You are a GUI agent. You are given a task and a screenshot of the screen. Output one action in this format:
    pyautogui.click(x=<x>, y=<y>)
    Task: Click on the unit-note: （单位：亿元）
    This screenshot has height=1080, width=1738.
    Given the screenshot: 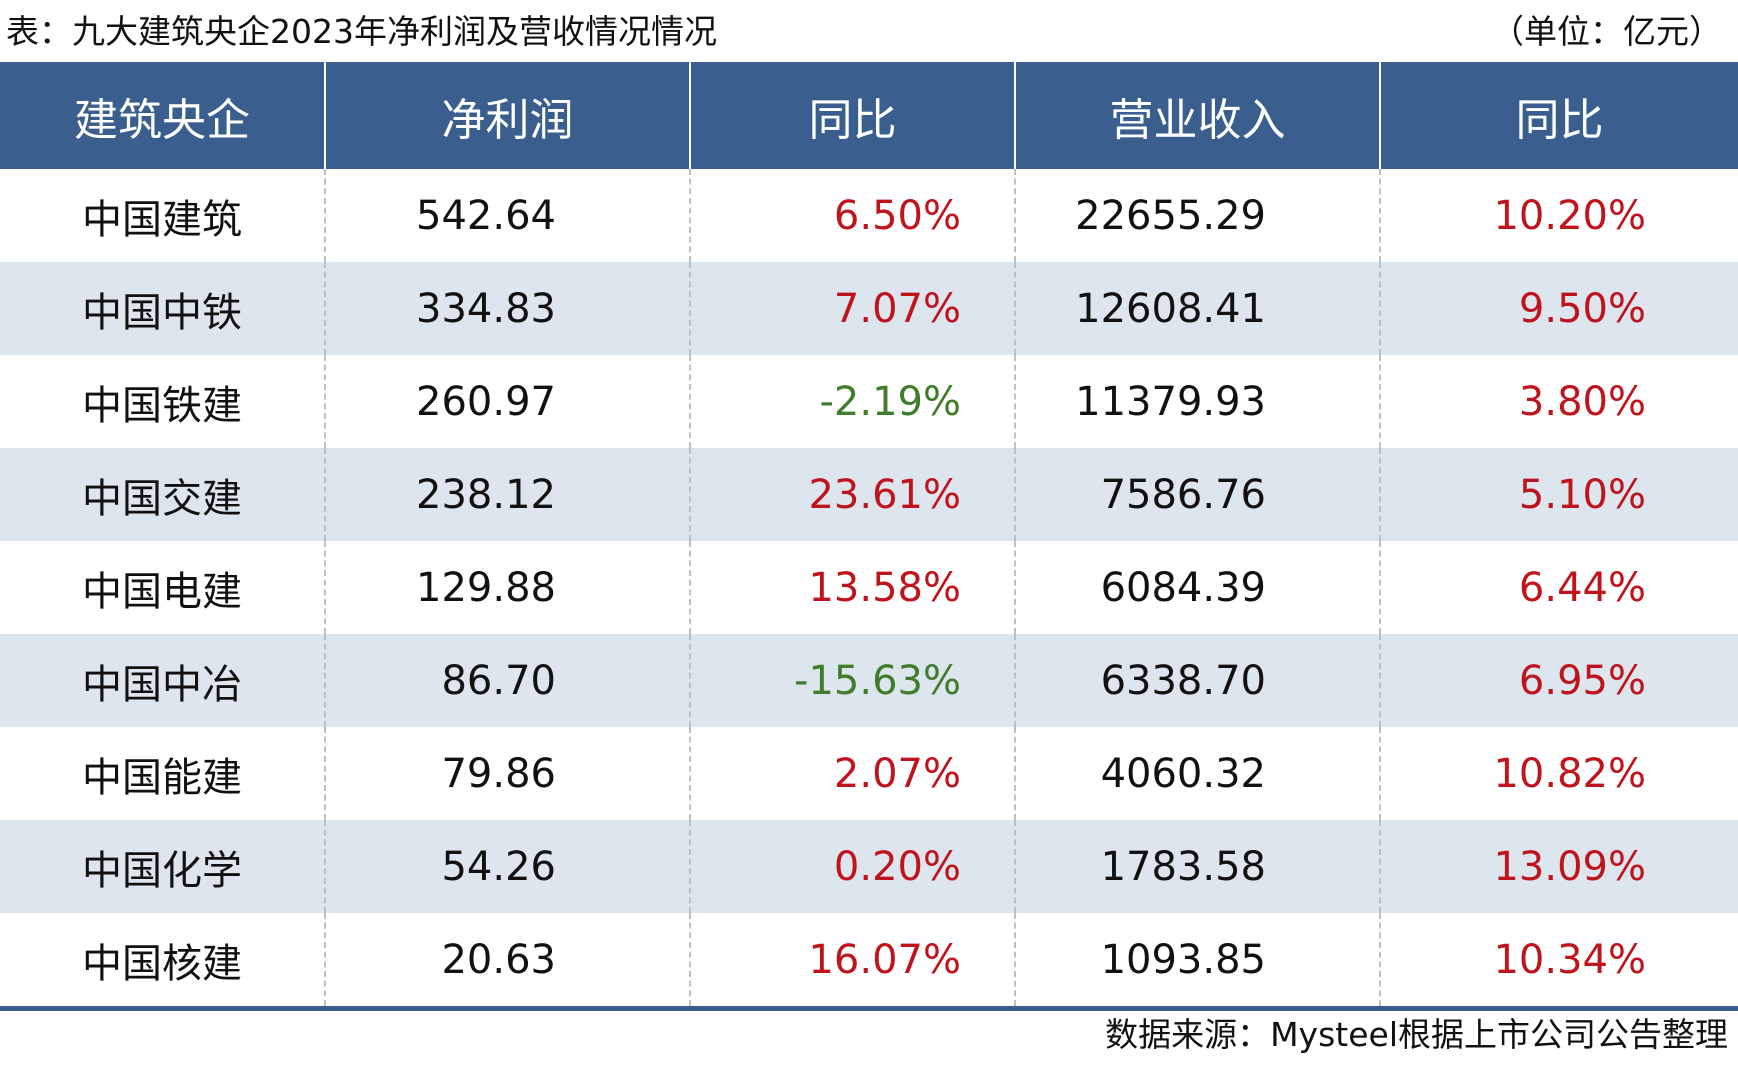 What is the action you would take?
    pyautogui.click(x=1606, y=31)
    